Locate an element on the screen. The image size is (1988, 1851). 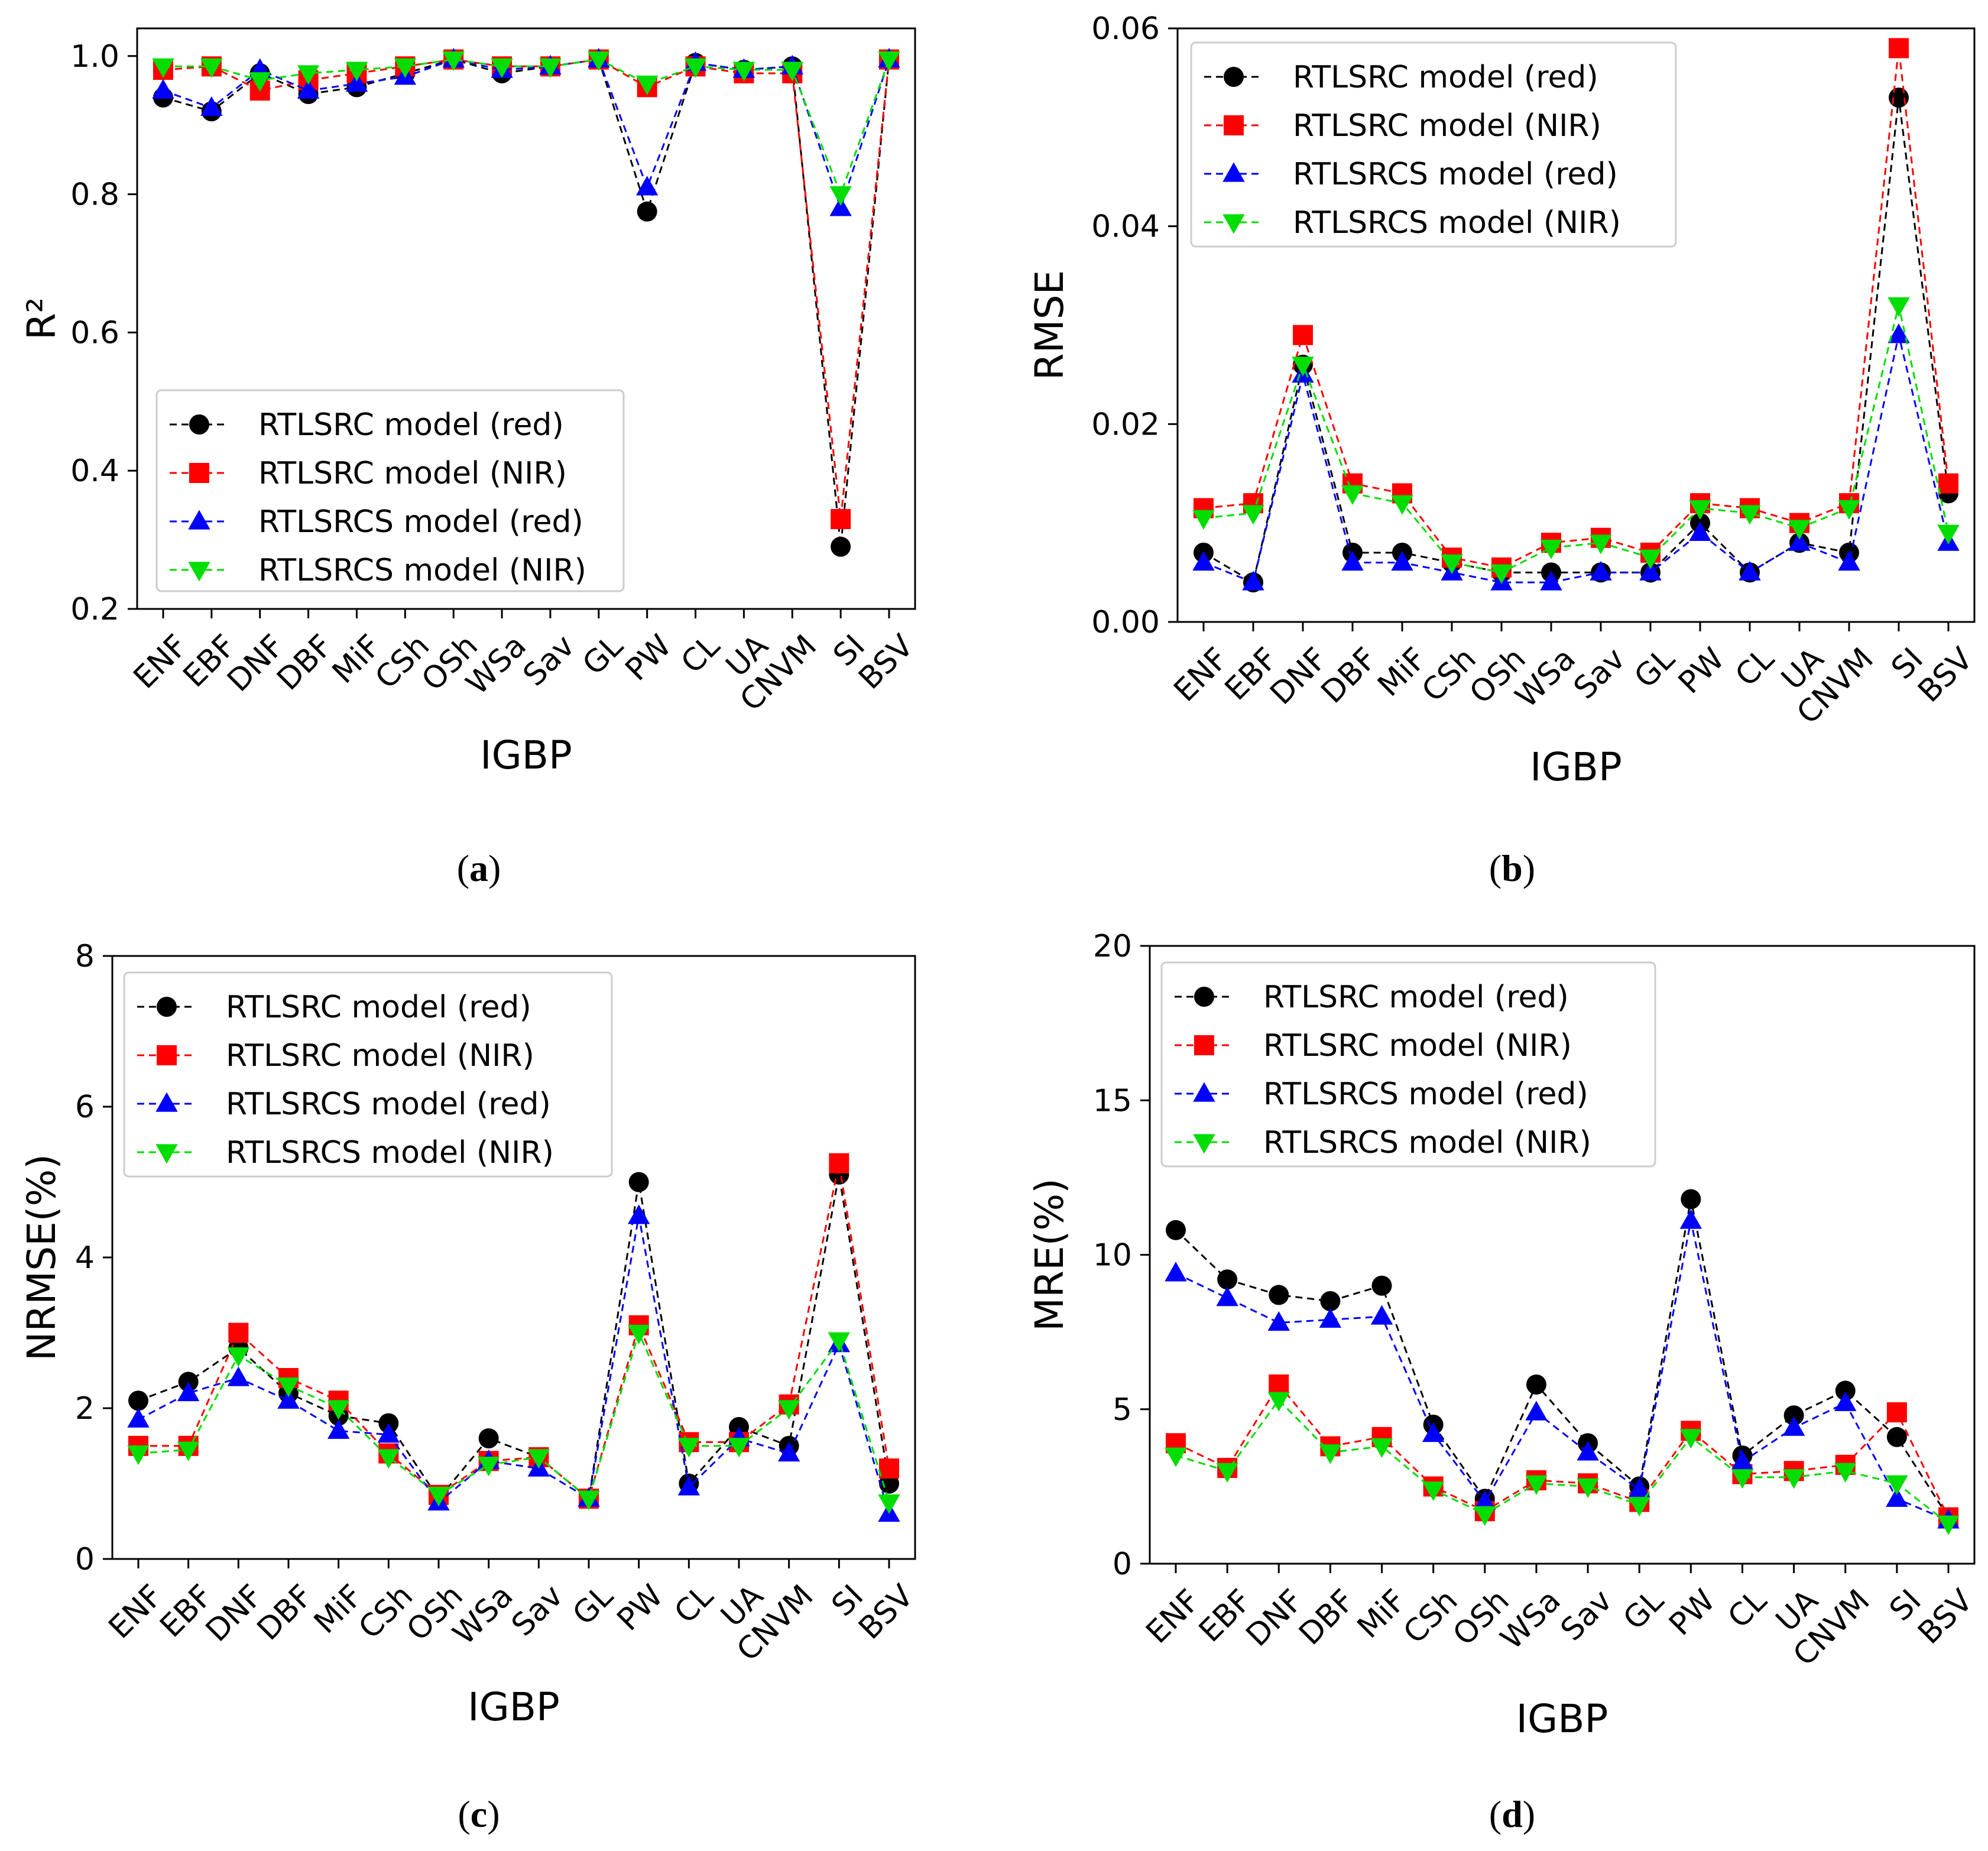
series-triangle-up is located at coordinates (1562, 1369).